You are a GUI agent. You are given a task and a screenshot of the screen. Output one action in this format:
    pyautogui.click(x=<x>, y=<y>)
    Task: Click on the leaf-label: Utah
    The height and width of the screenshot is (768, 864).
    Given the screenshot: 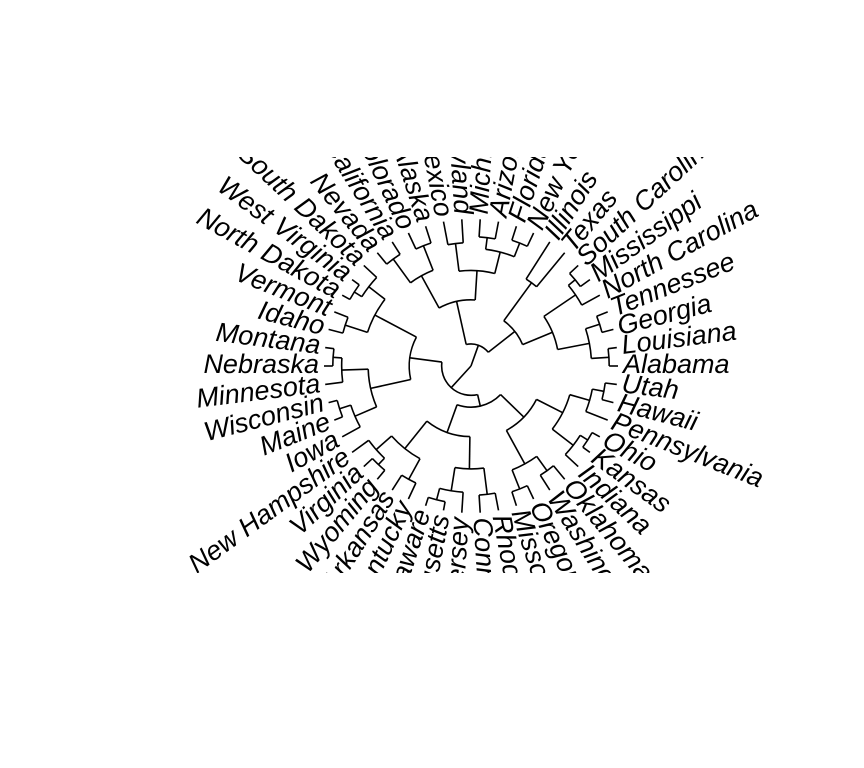 What is the action you would take?
    pyautogui.click(x=650, y=386)
    